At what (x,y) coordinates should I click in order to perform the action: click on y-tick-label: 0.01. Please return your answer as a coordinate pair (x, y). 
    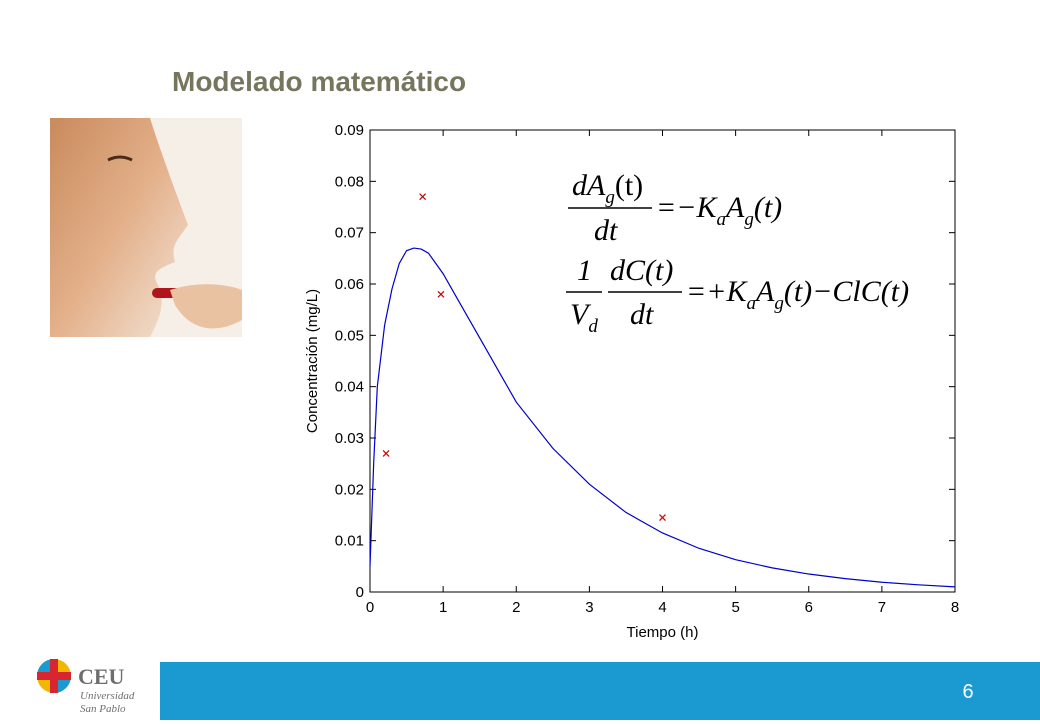
    Looking at the image, I should click on (349, 541).